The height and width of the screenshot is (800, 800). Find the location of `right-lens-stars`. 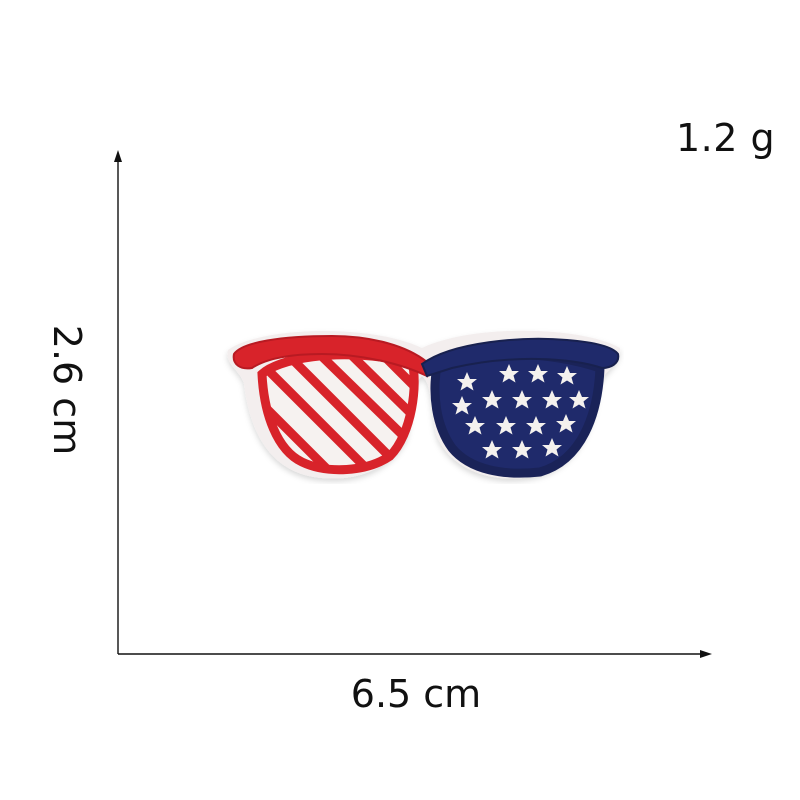

right-lens-stars is located at coordinates (520, 407).